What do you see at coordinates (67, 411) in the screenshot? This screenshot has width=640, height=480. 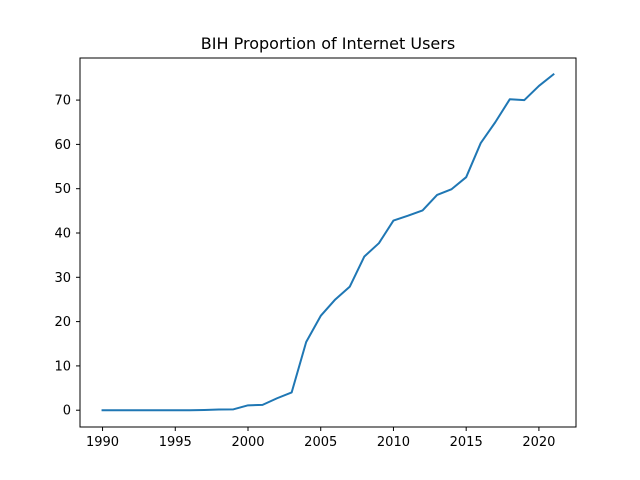 I see `y-tick-label: 0` at bounding box center [67, 411].